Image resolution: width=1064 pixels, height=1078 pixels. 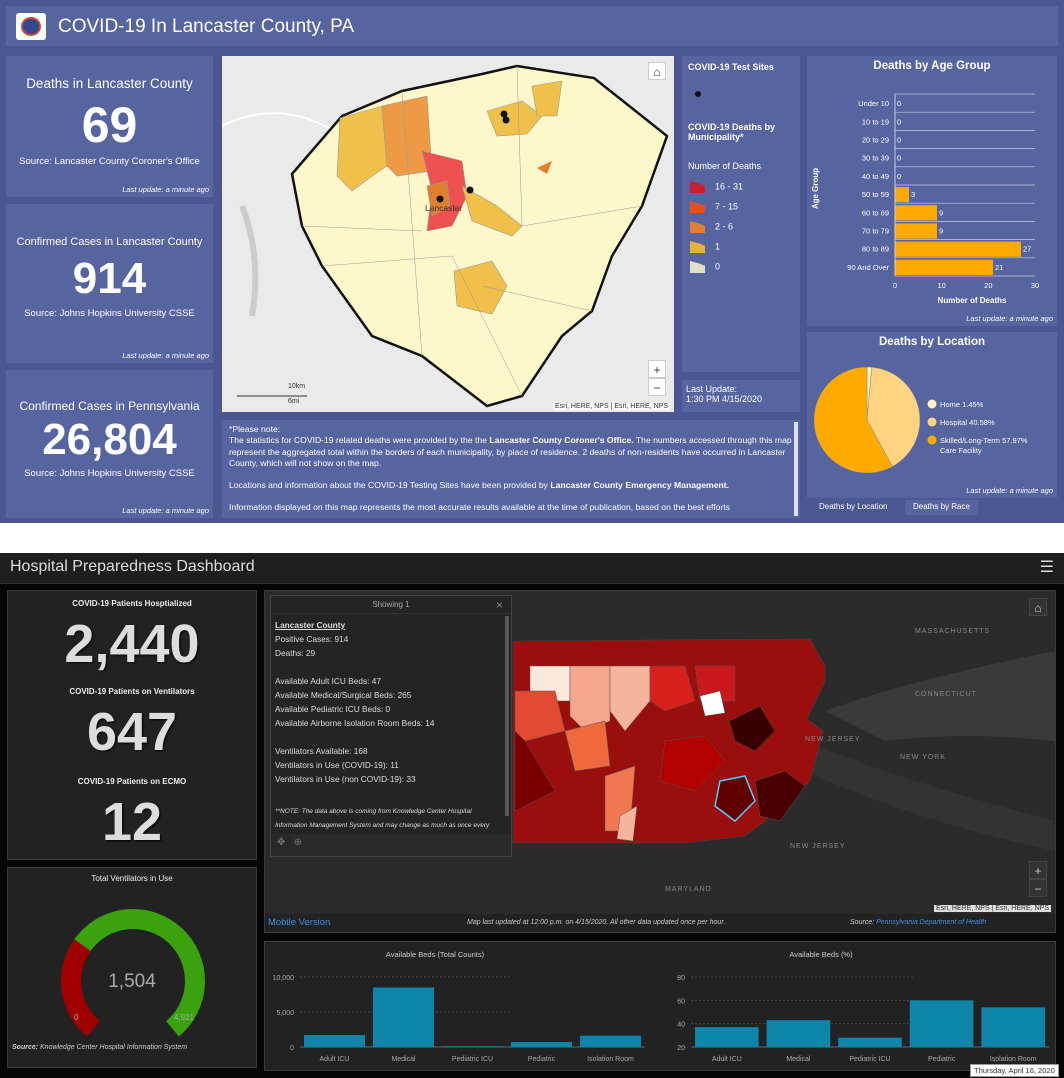 What do you see at coordinates (697, 227) in the screenshot?
I see `legend-swatch` at bounding box center [697, 227].